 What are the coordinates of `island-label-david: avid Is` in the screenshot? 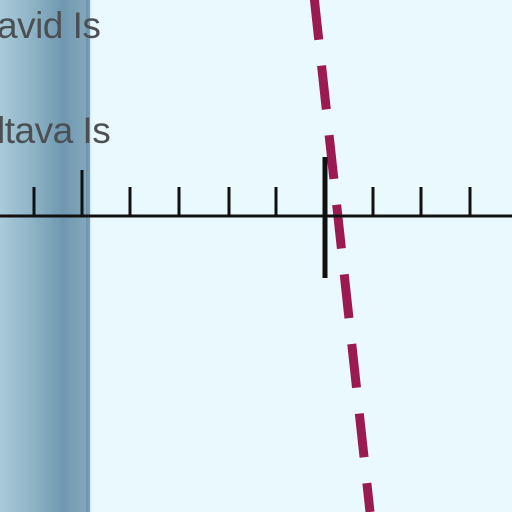 It's located at (50, 25).